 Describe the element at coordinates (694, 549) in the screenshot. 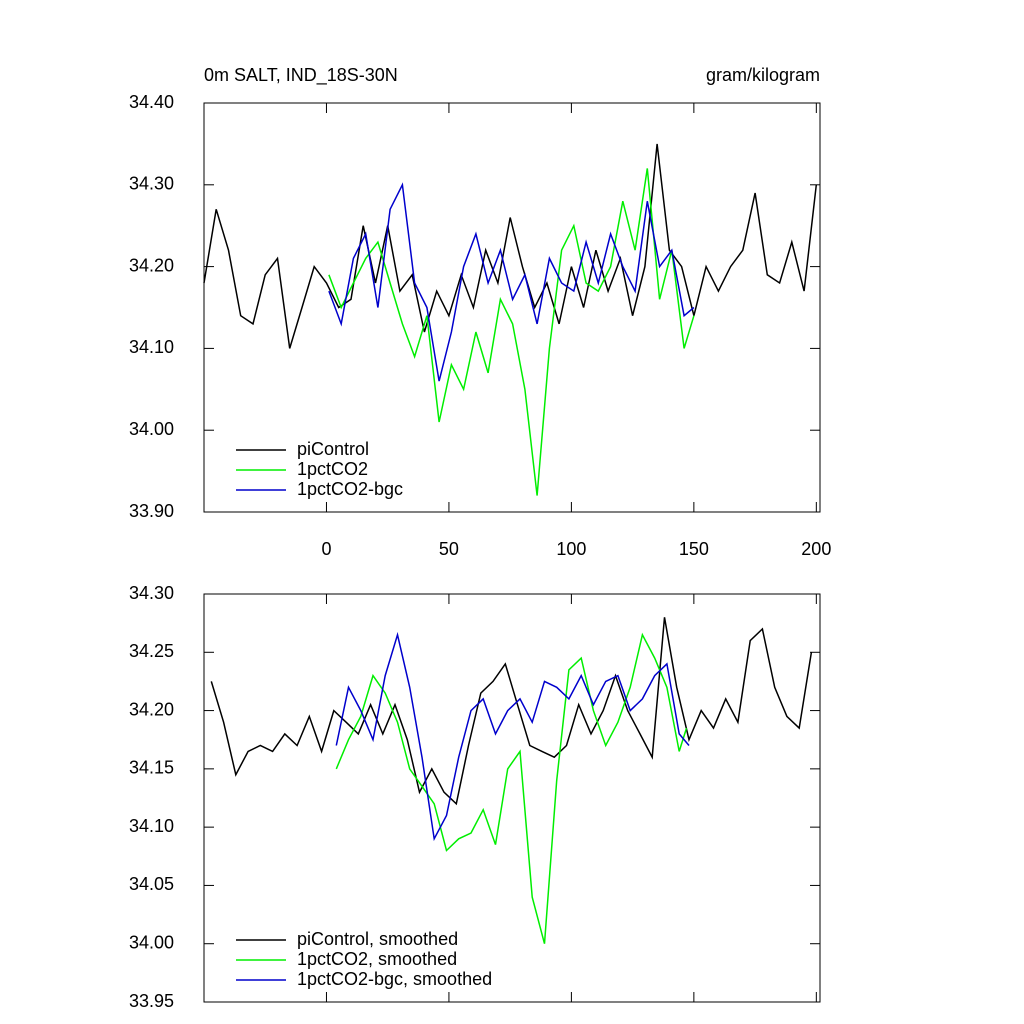

I see `x-tick-label: 150` at that location.